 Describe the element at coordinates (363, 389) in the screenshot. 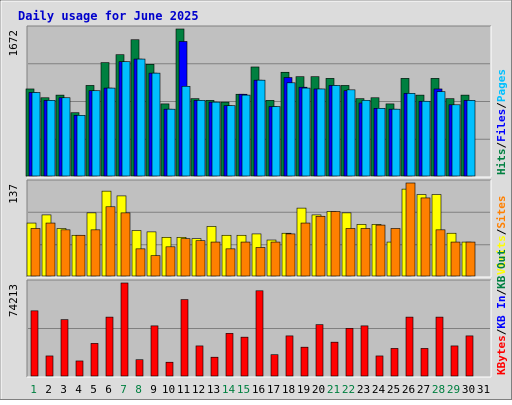

I see `x-tick-label: 23` at that location.